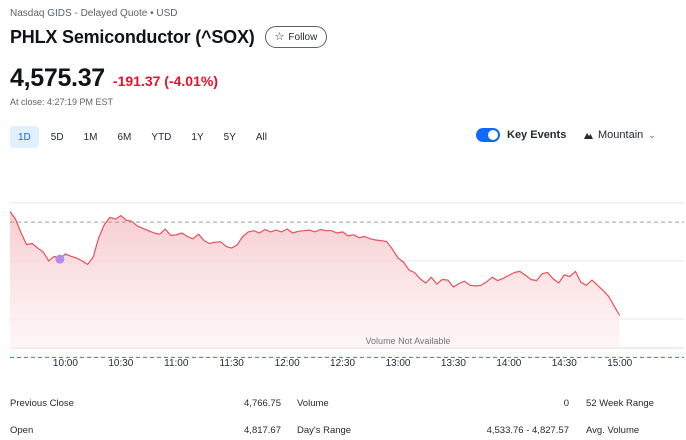 The width and height of the screenshot is (686, 440). I want to click on x-tick-label: 14:30, so click(564, 363).